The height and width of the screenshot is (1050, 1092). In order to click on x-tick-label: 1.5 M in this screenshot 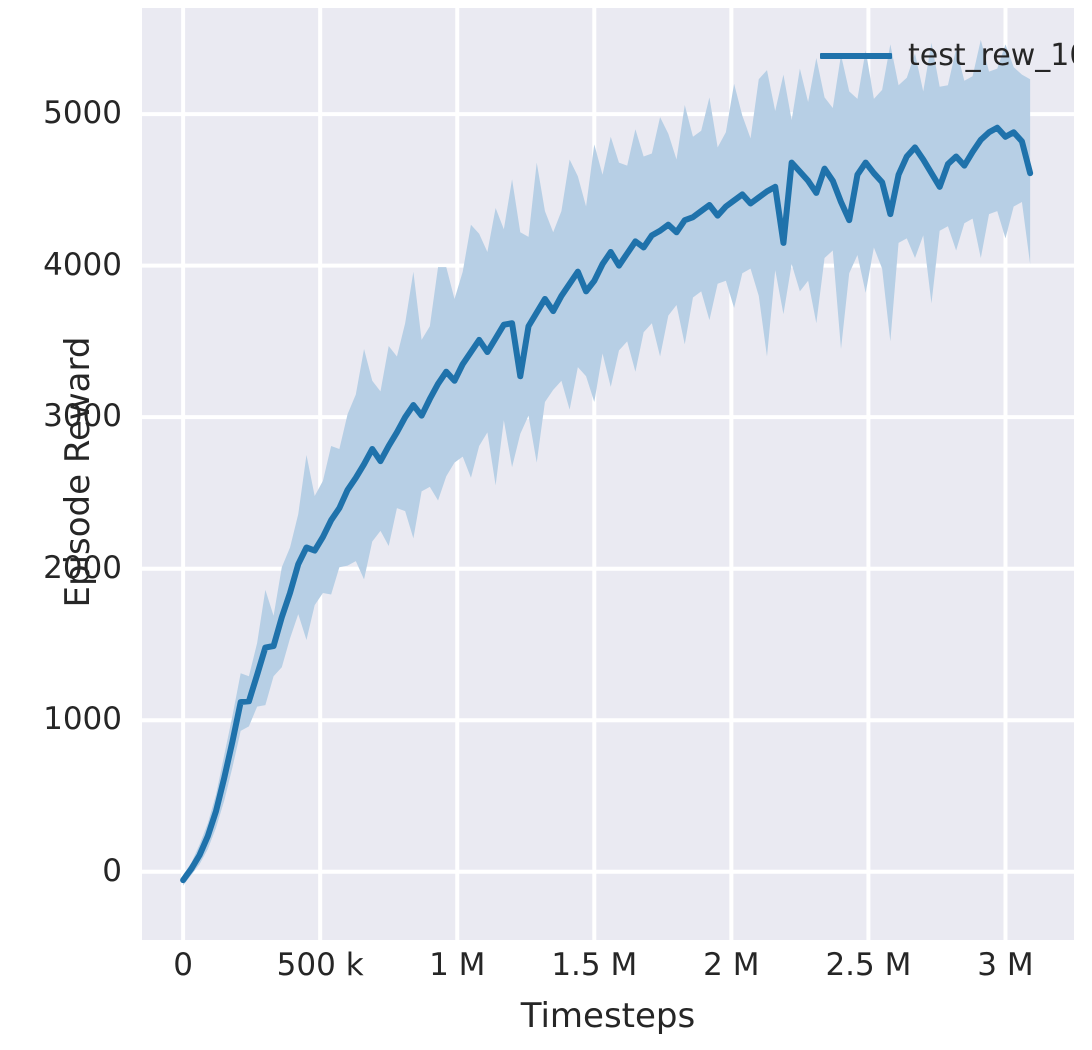, I will do `click(594, 965)`.